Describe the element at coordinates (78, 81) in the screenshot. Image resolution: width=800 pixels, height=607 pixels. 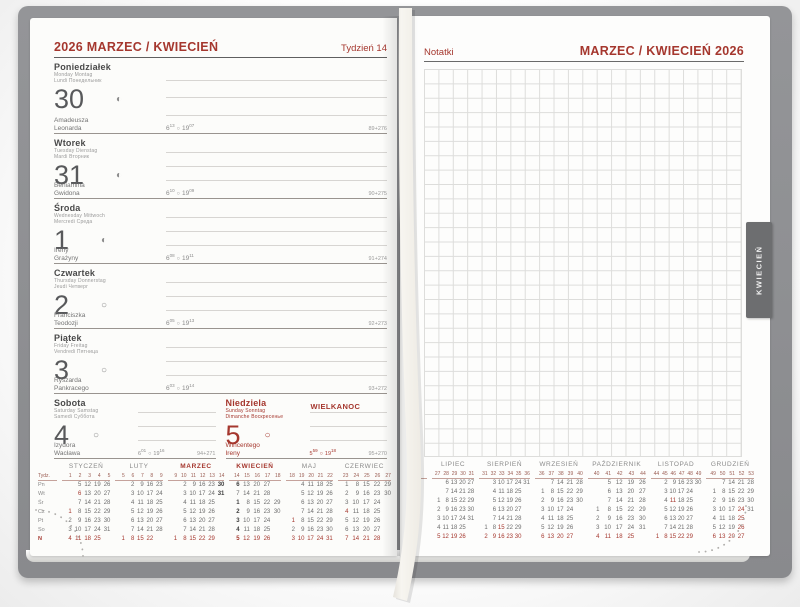
I see `day-name-translations-2: Lundi Понедельник` at that location.